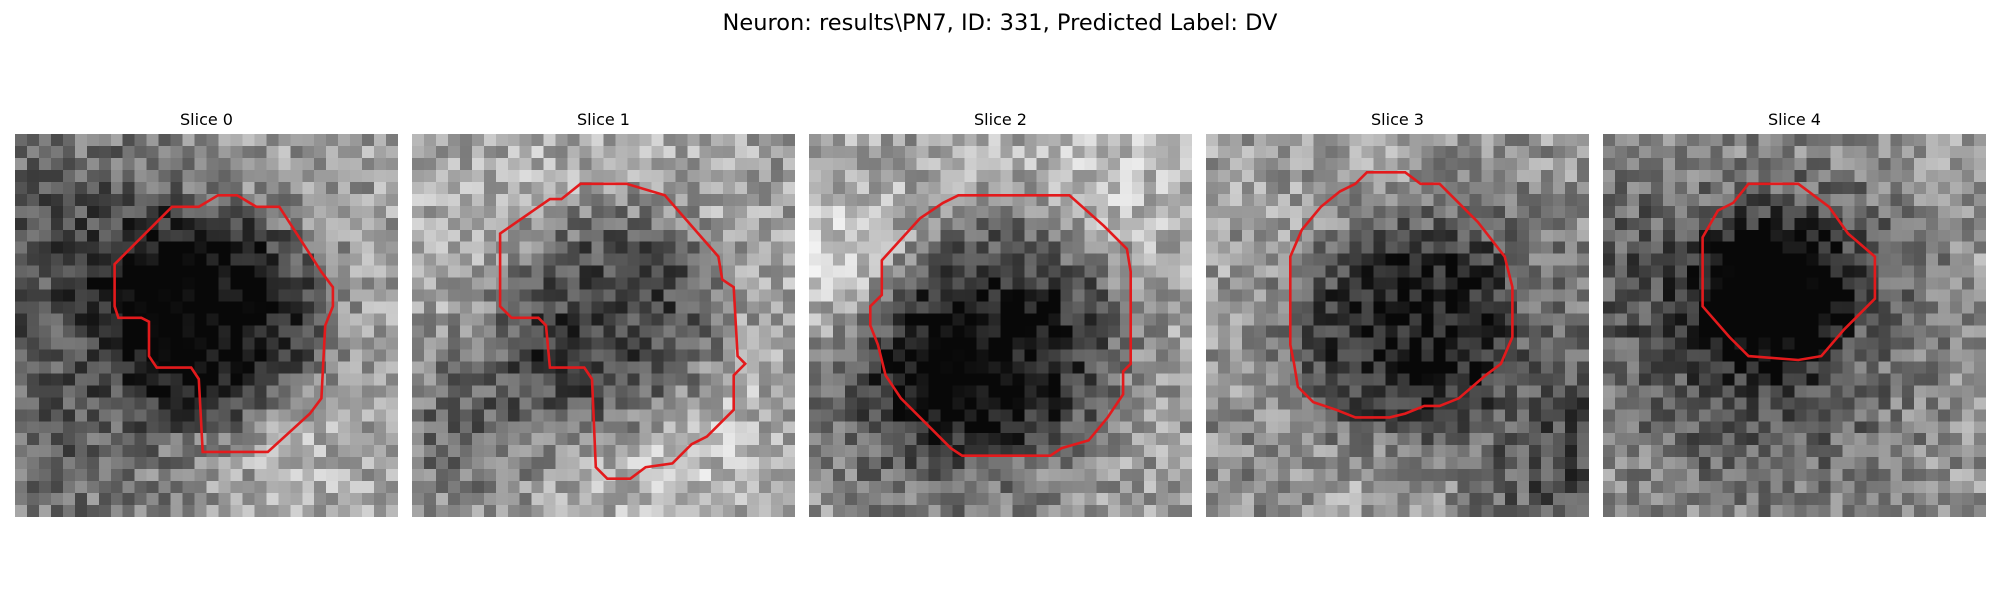  What do you see at coordinates (1397, 119) in the screenshot?
I see `slice-title-3: Slice 3` at bounding box center [1397, 119].